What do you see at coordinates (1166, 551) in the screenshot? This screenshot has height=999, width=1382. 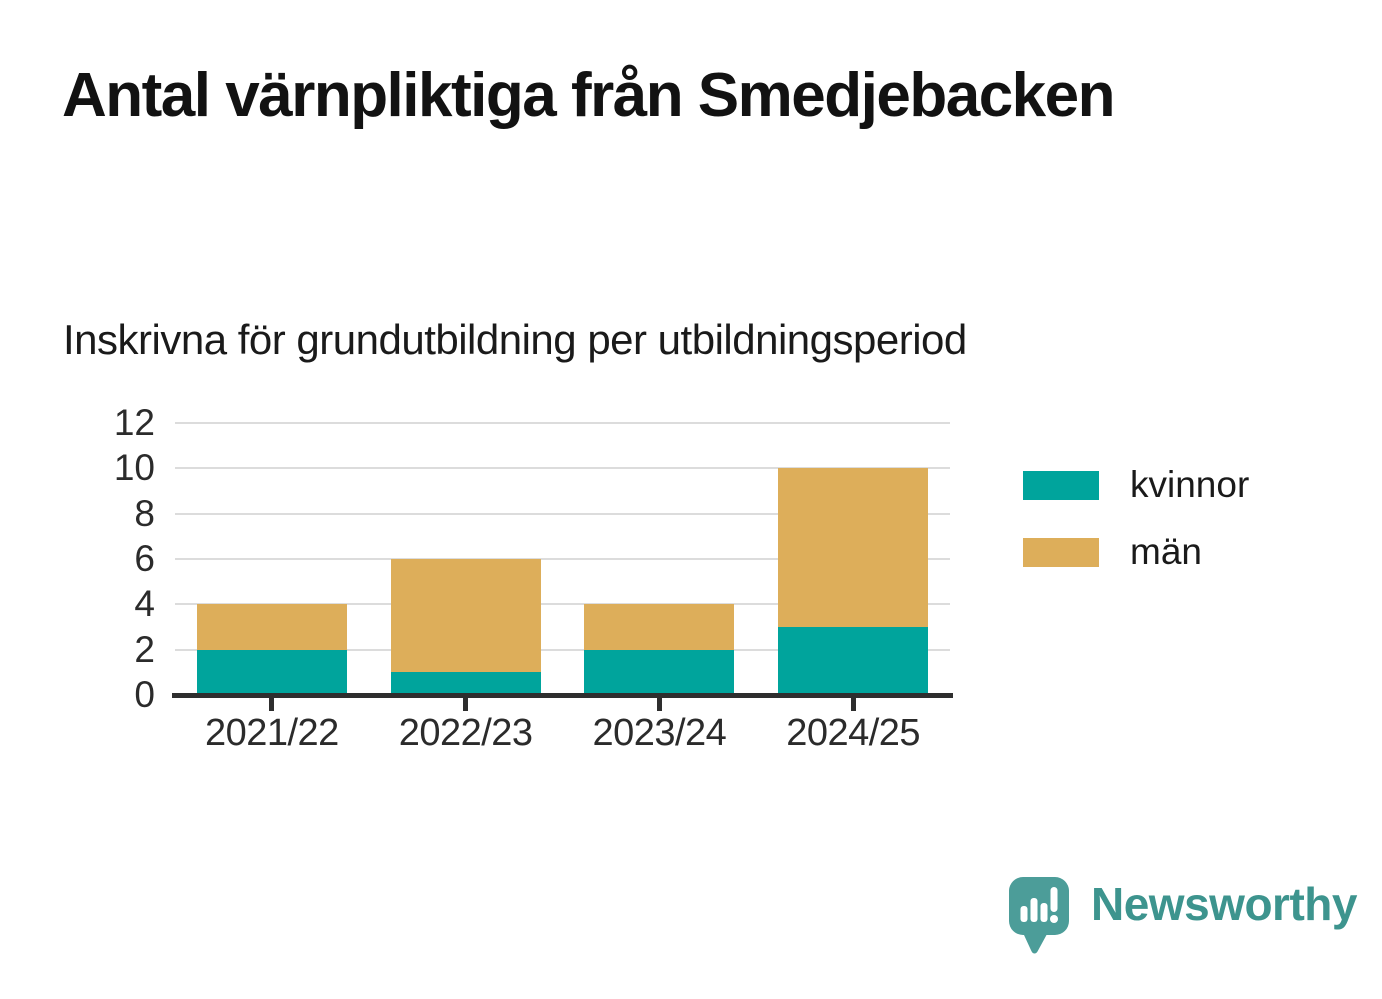 I see `legend-label: män` at bounding box center [1166, 551].